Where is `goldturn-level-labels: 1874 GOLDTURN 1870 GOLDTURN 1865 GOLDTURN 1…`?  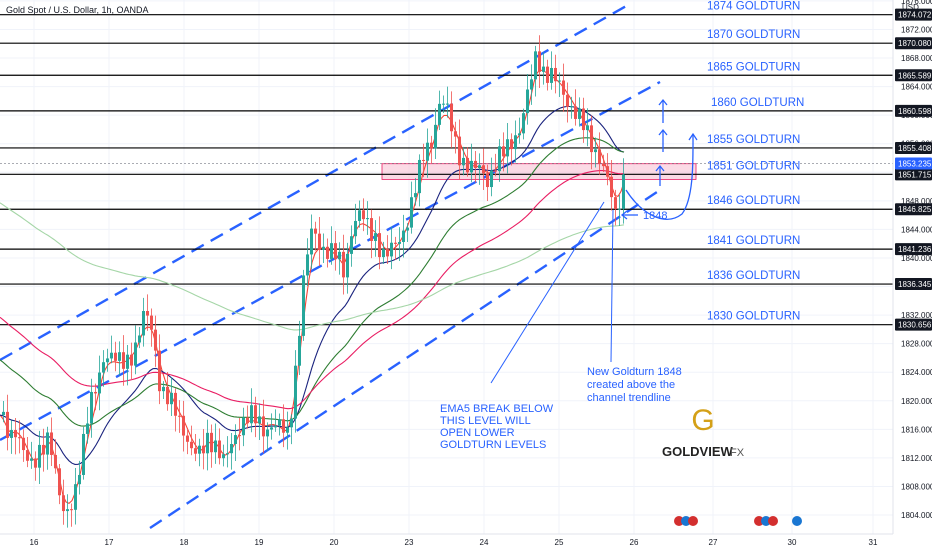
goldturn-level-labels: 1874 GOLDTURN 1870 GOLDTURN 1865 GOLDTURN 1… is located at coordinates (755, 162).